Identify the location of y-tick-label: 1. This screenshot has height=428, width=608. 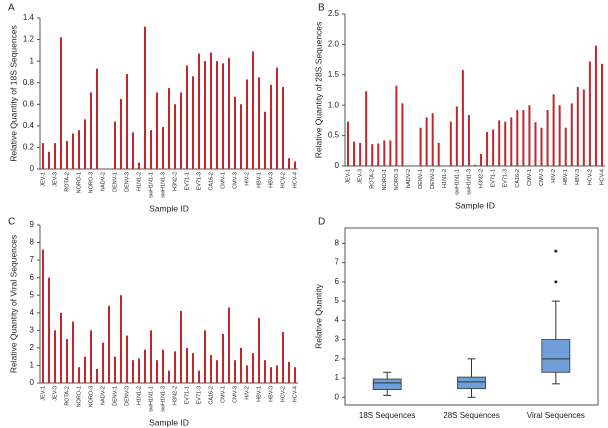
(32, 365).